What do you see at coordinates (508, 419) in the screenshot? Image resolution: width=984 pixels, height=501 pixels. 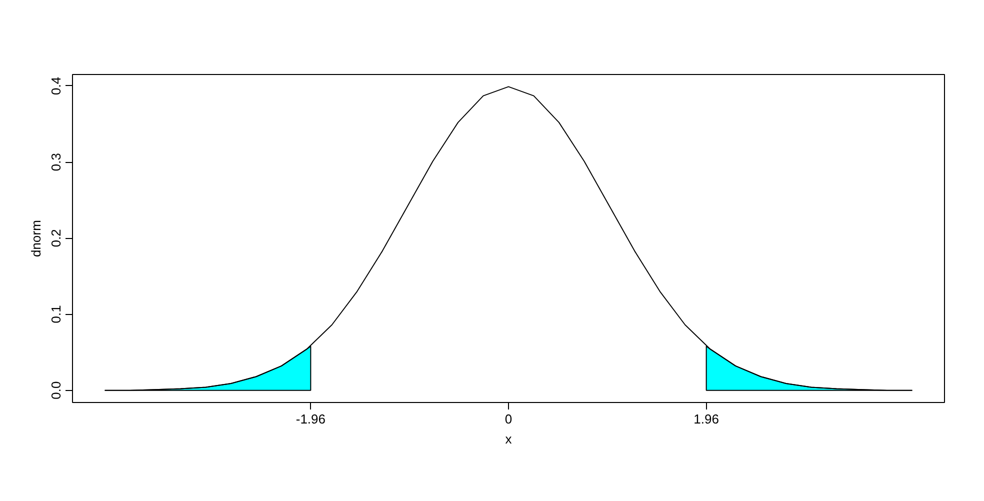 I see `x-tick-label: 0` at bounding box center [508, 419].